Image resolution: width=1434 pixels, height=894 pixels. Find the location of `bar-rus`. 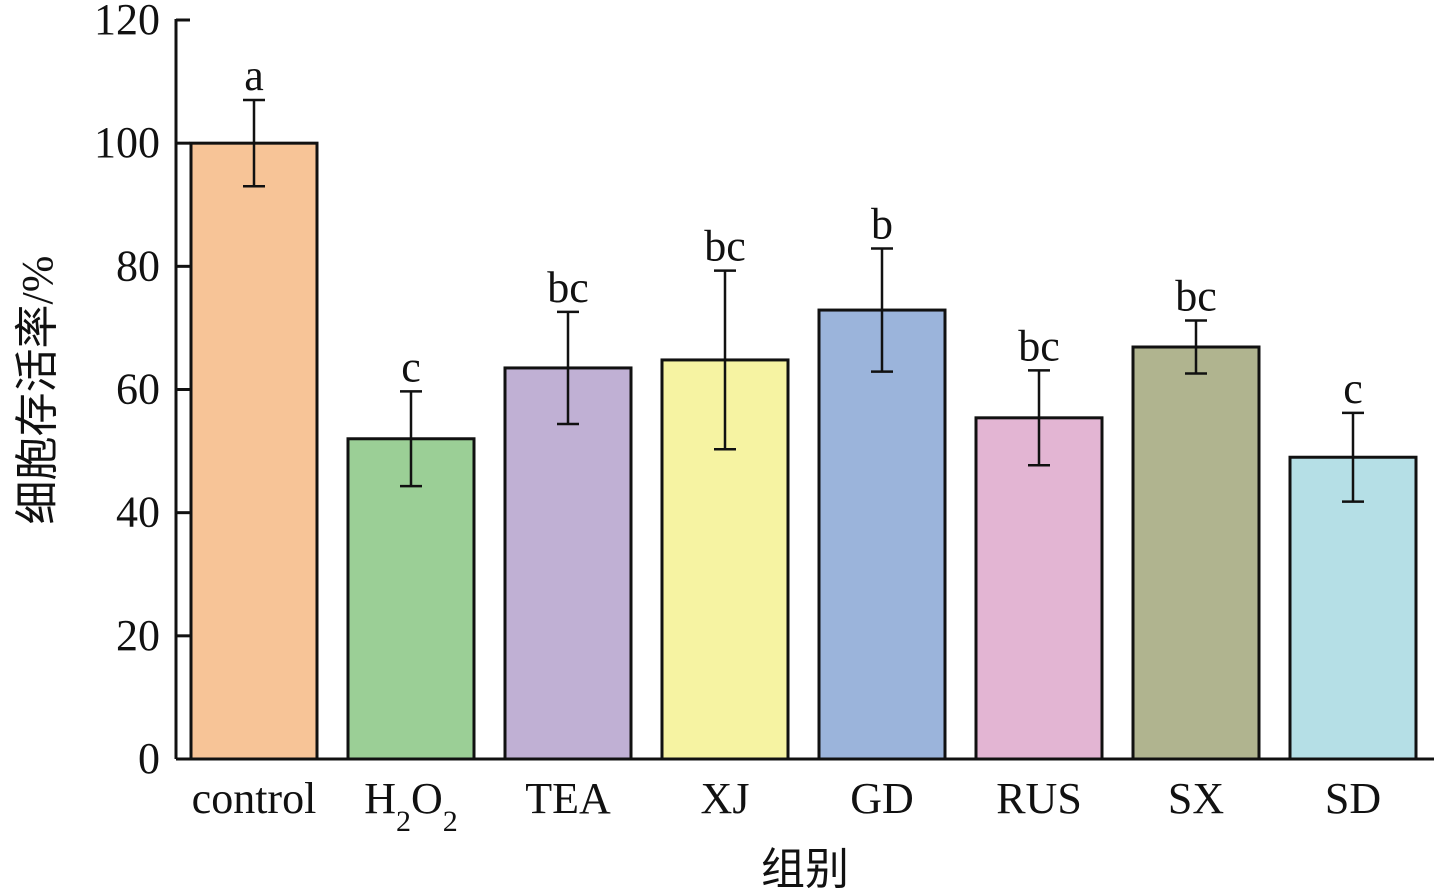

bar-rus is located at coordinates (1039, 588).